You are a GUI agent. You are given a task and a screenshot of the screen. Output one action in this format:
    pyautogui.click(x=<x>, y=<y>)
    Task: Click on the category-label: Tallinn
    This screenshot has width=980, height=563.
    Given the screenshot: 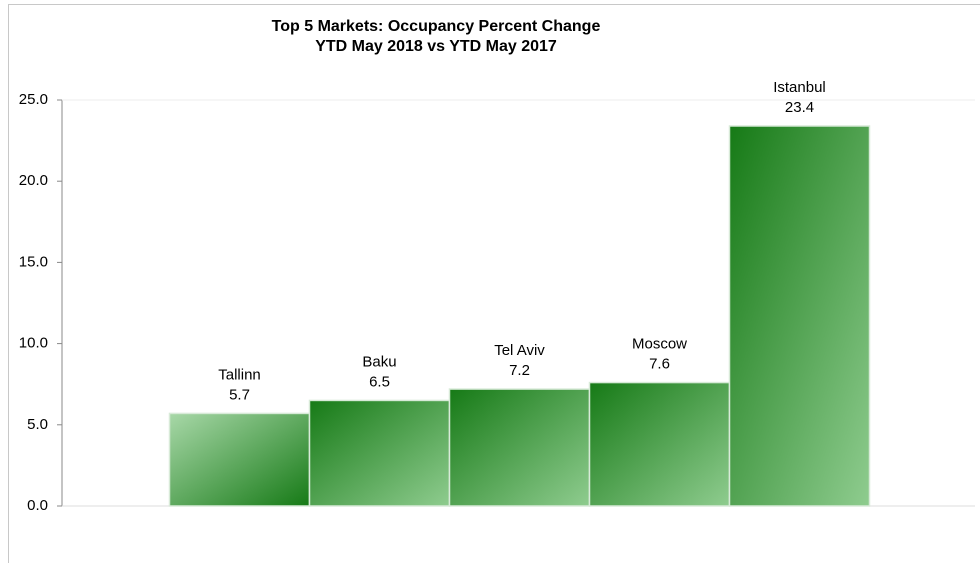 What is the action you would take?
    pyautogui.click(x=239, y=374)
    